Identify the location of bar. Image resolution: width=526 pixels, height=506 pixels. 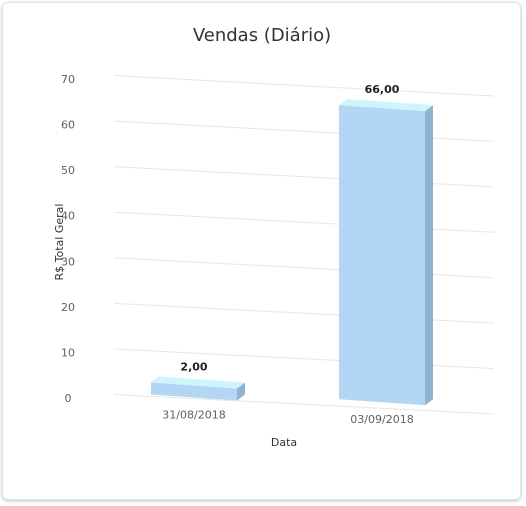
(382, 255).